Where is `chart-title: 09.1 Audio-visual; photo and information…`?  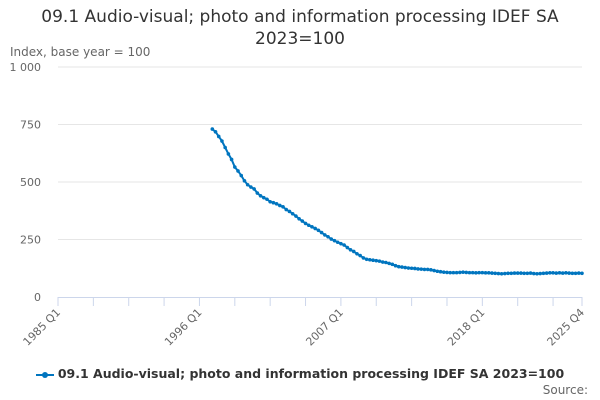
chart-title: 09.1 Audio-visual; photo and information… is located at coordinates (300, 28).